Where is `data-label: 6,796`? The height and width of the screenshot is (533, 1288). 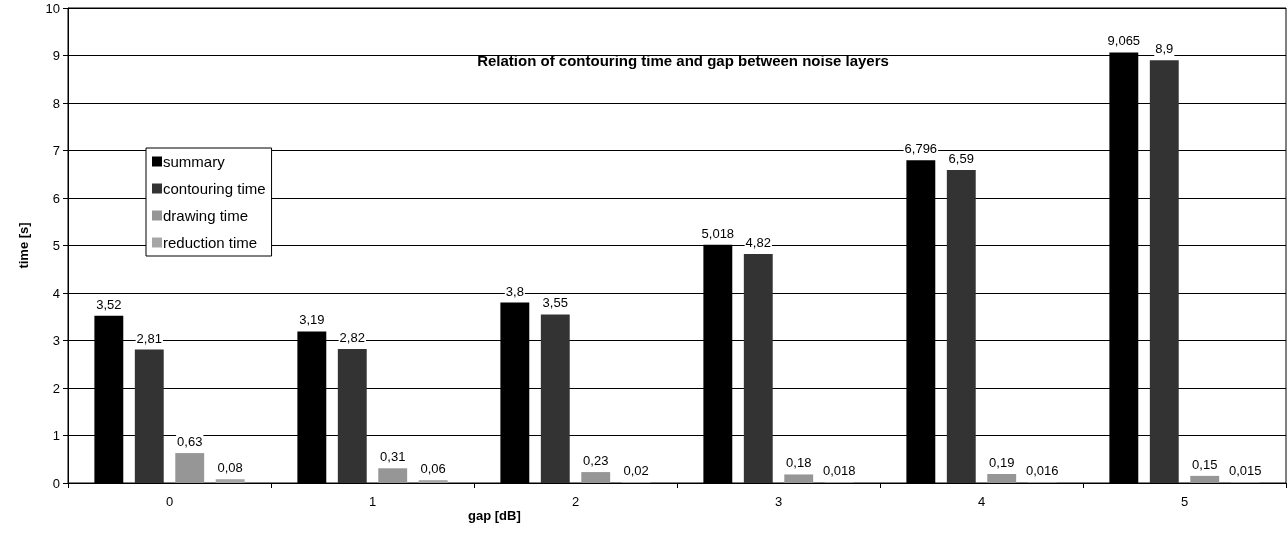 data-label: 6,796 is located at coordinates (921, 149).